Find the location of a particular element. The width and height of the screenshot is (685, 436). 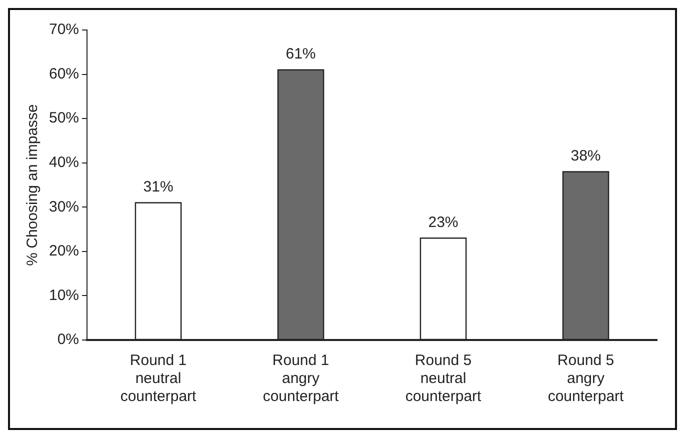

y-tick-label: 40% is located at coordinates (64, 162).